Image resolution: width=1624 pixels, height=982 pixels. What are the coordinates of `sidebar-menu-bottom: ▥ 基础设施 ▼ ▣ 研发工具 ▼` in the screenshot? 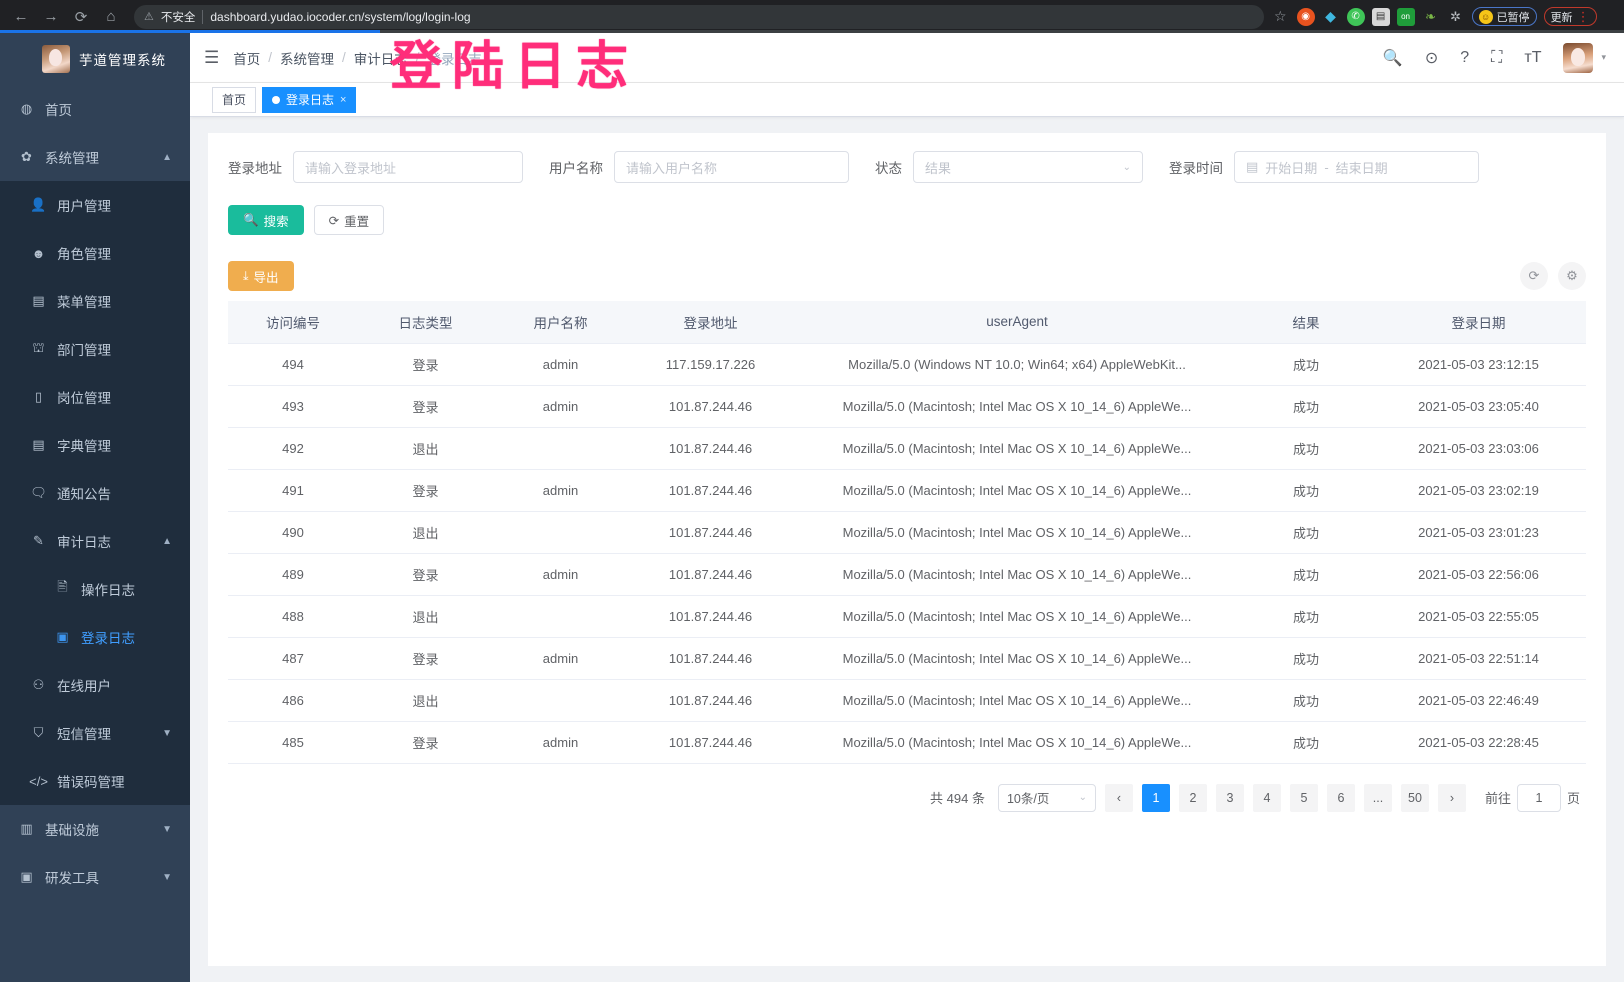 It's located at (95, 853).